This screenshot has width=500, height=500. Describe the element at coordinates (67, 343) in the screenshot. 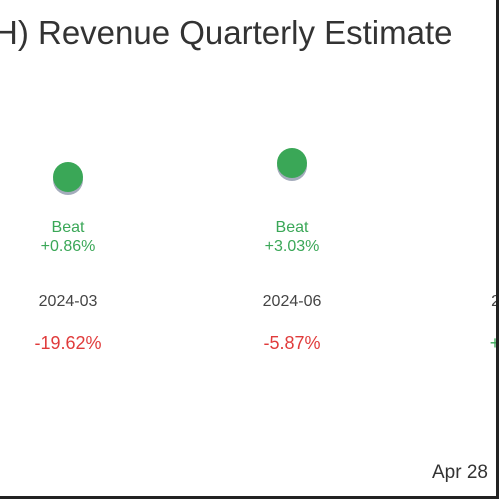

I see `change-label: -19.62%` at that location.